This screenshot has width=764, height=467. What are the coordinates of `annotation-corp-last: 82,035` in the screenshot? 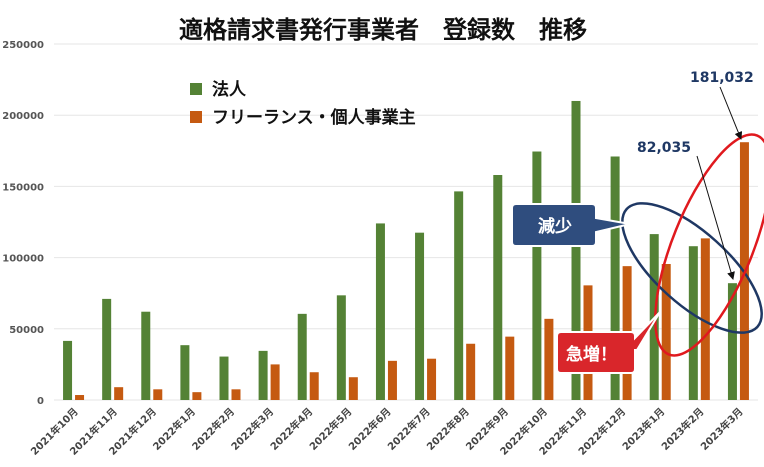 It's located at (664, 148).